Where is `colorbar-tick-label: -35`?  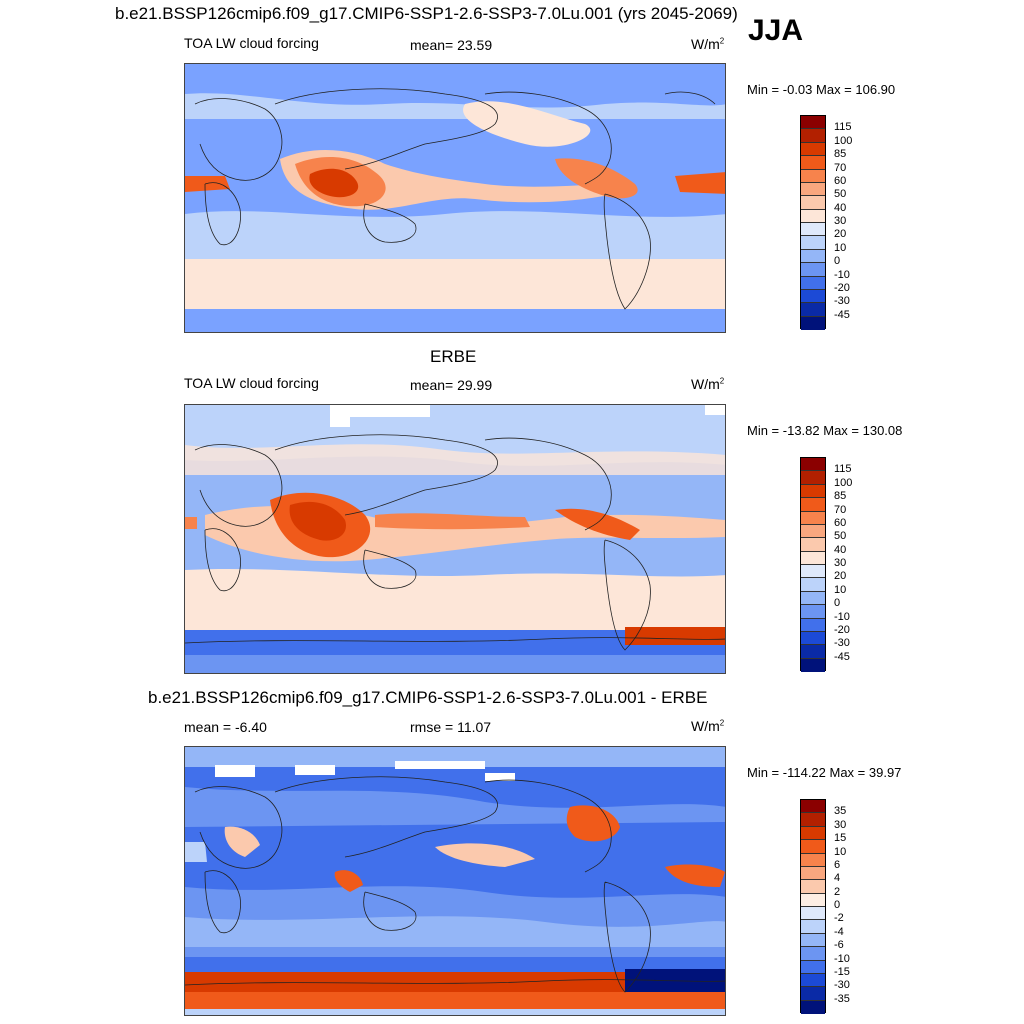
colorbar-tick-label: -35 is located at coordinates (842, 998).